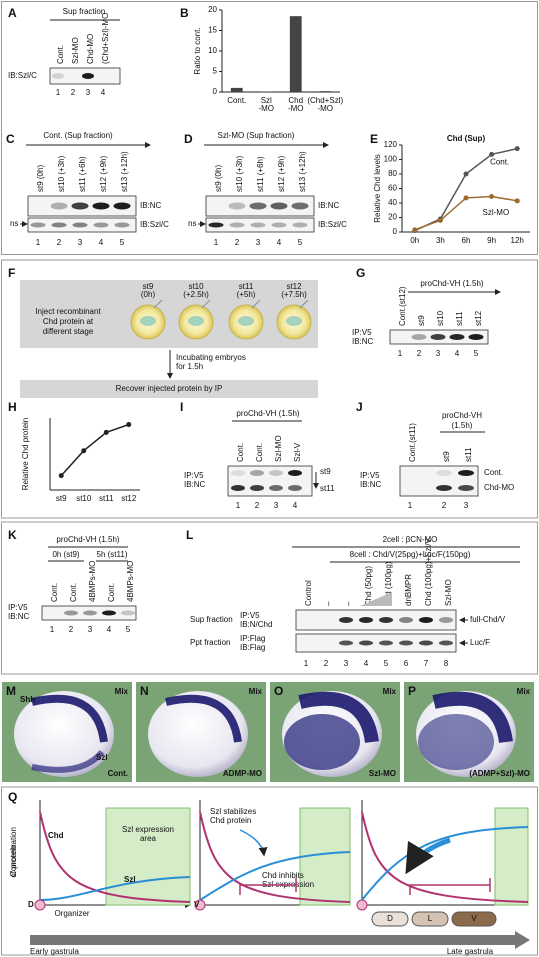 The height and width of the screenshot is (957, 539). What do you see at coordinates (242, 773) in the screenshot?
I see `label: ADMP-MO` at bounding box center [242, 773].